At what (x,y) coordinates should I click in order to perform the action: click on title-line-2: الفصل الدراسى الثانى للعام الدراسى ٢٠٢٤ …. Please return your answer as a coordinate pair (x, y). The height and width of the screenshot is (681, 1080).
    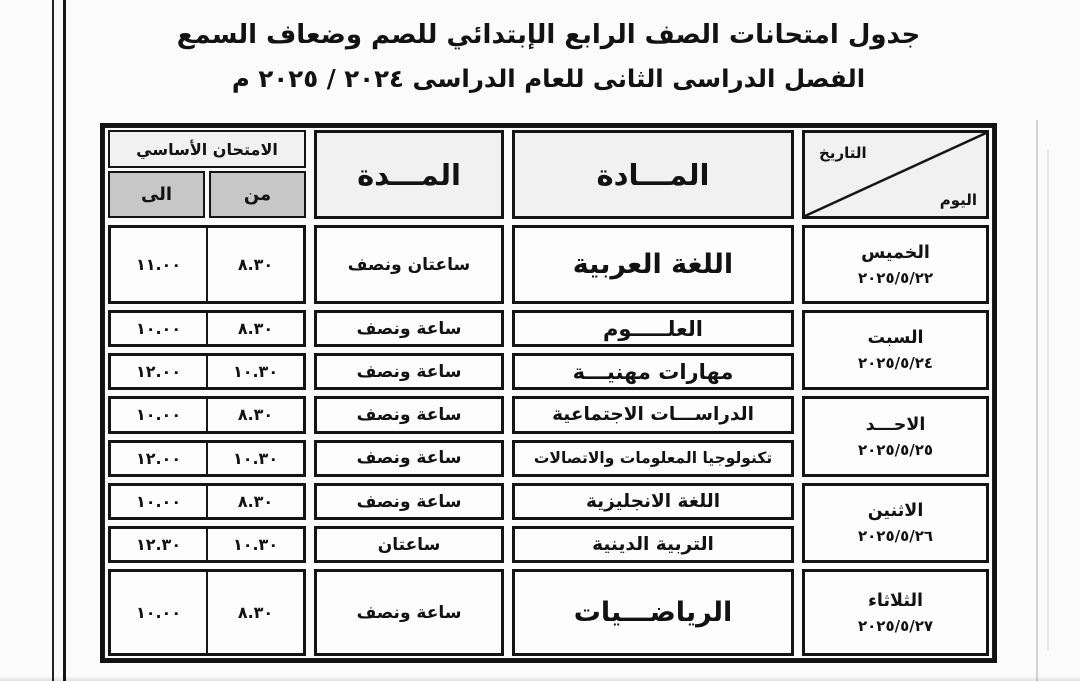
    Looking at the image, I should click on (548, 78).